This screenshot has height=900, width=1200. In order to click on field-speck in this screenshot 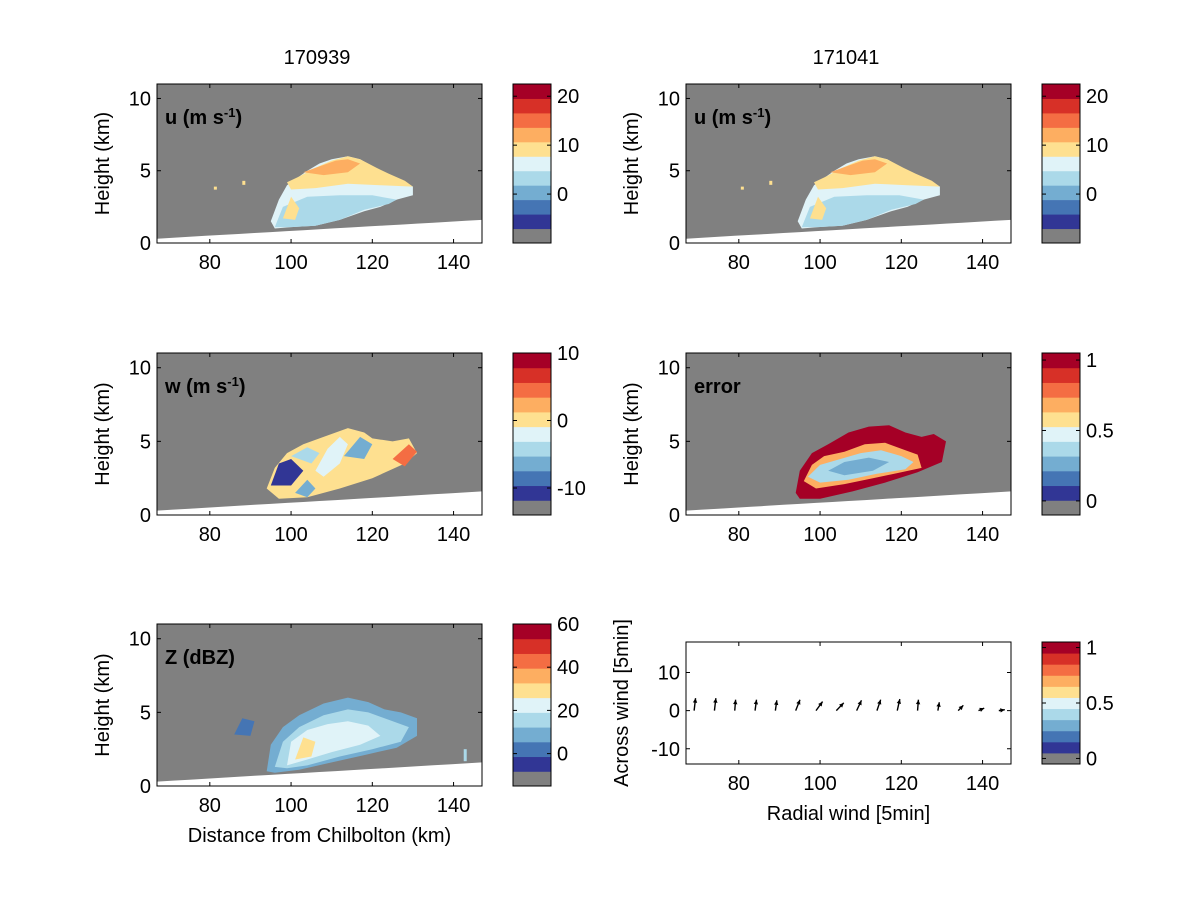, I will do `click(215, 188)`.